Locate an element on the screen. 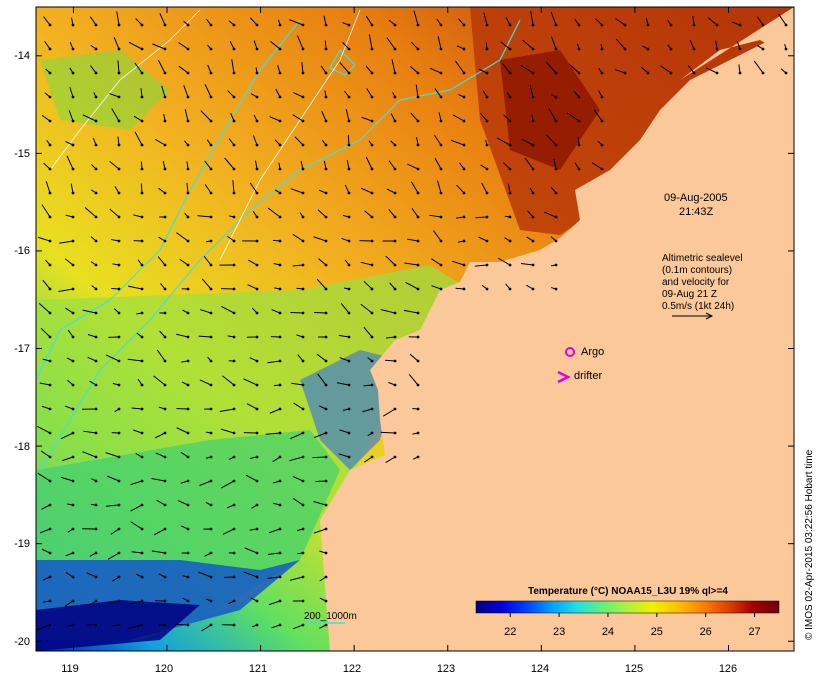 The image size is (820, 680). lon-tick-label: 120 is located at coordinates (164, 669).